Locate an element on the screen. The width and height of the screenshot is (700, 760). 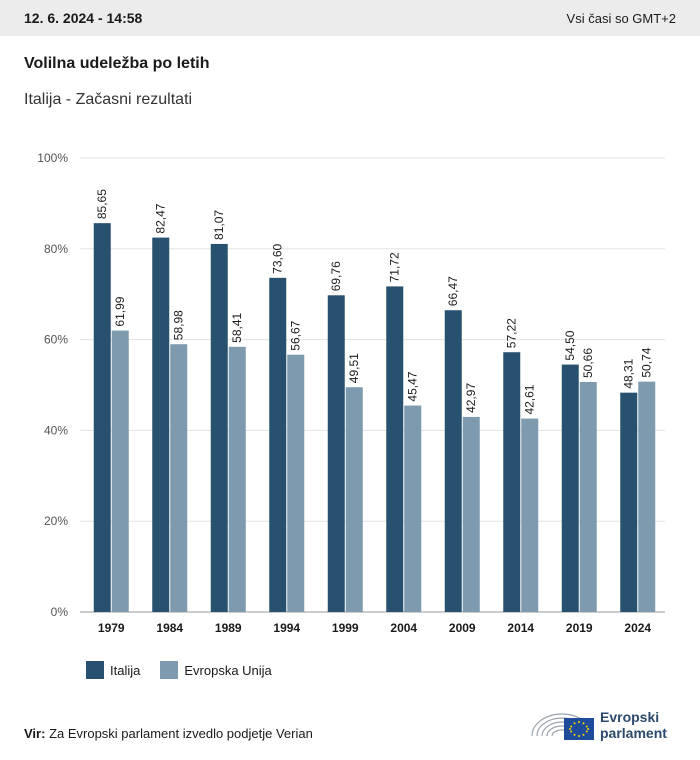
legend-item-italija: Italija is located at coordinates (113, 670).